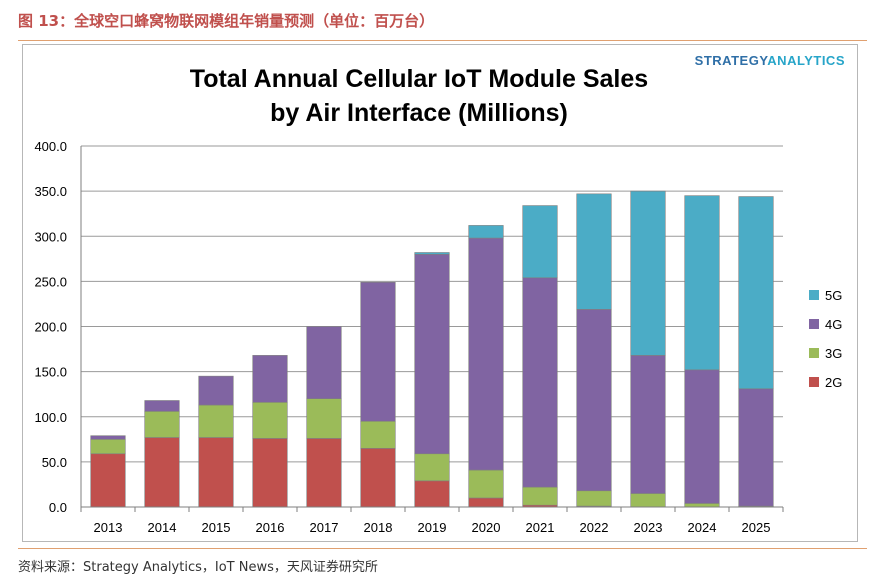  Describe the element at coordinates (419, 113) in the screenshot. I see `chart-subtitle: by Air Interface (Millions)` at that location.